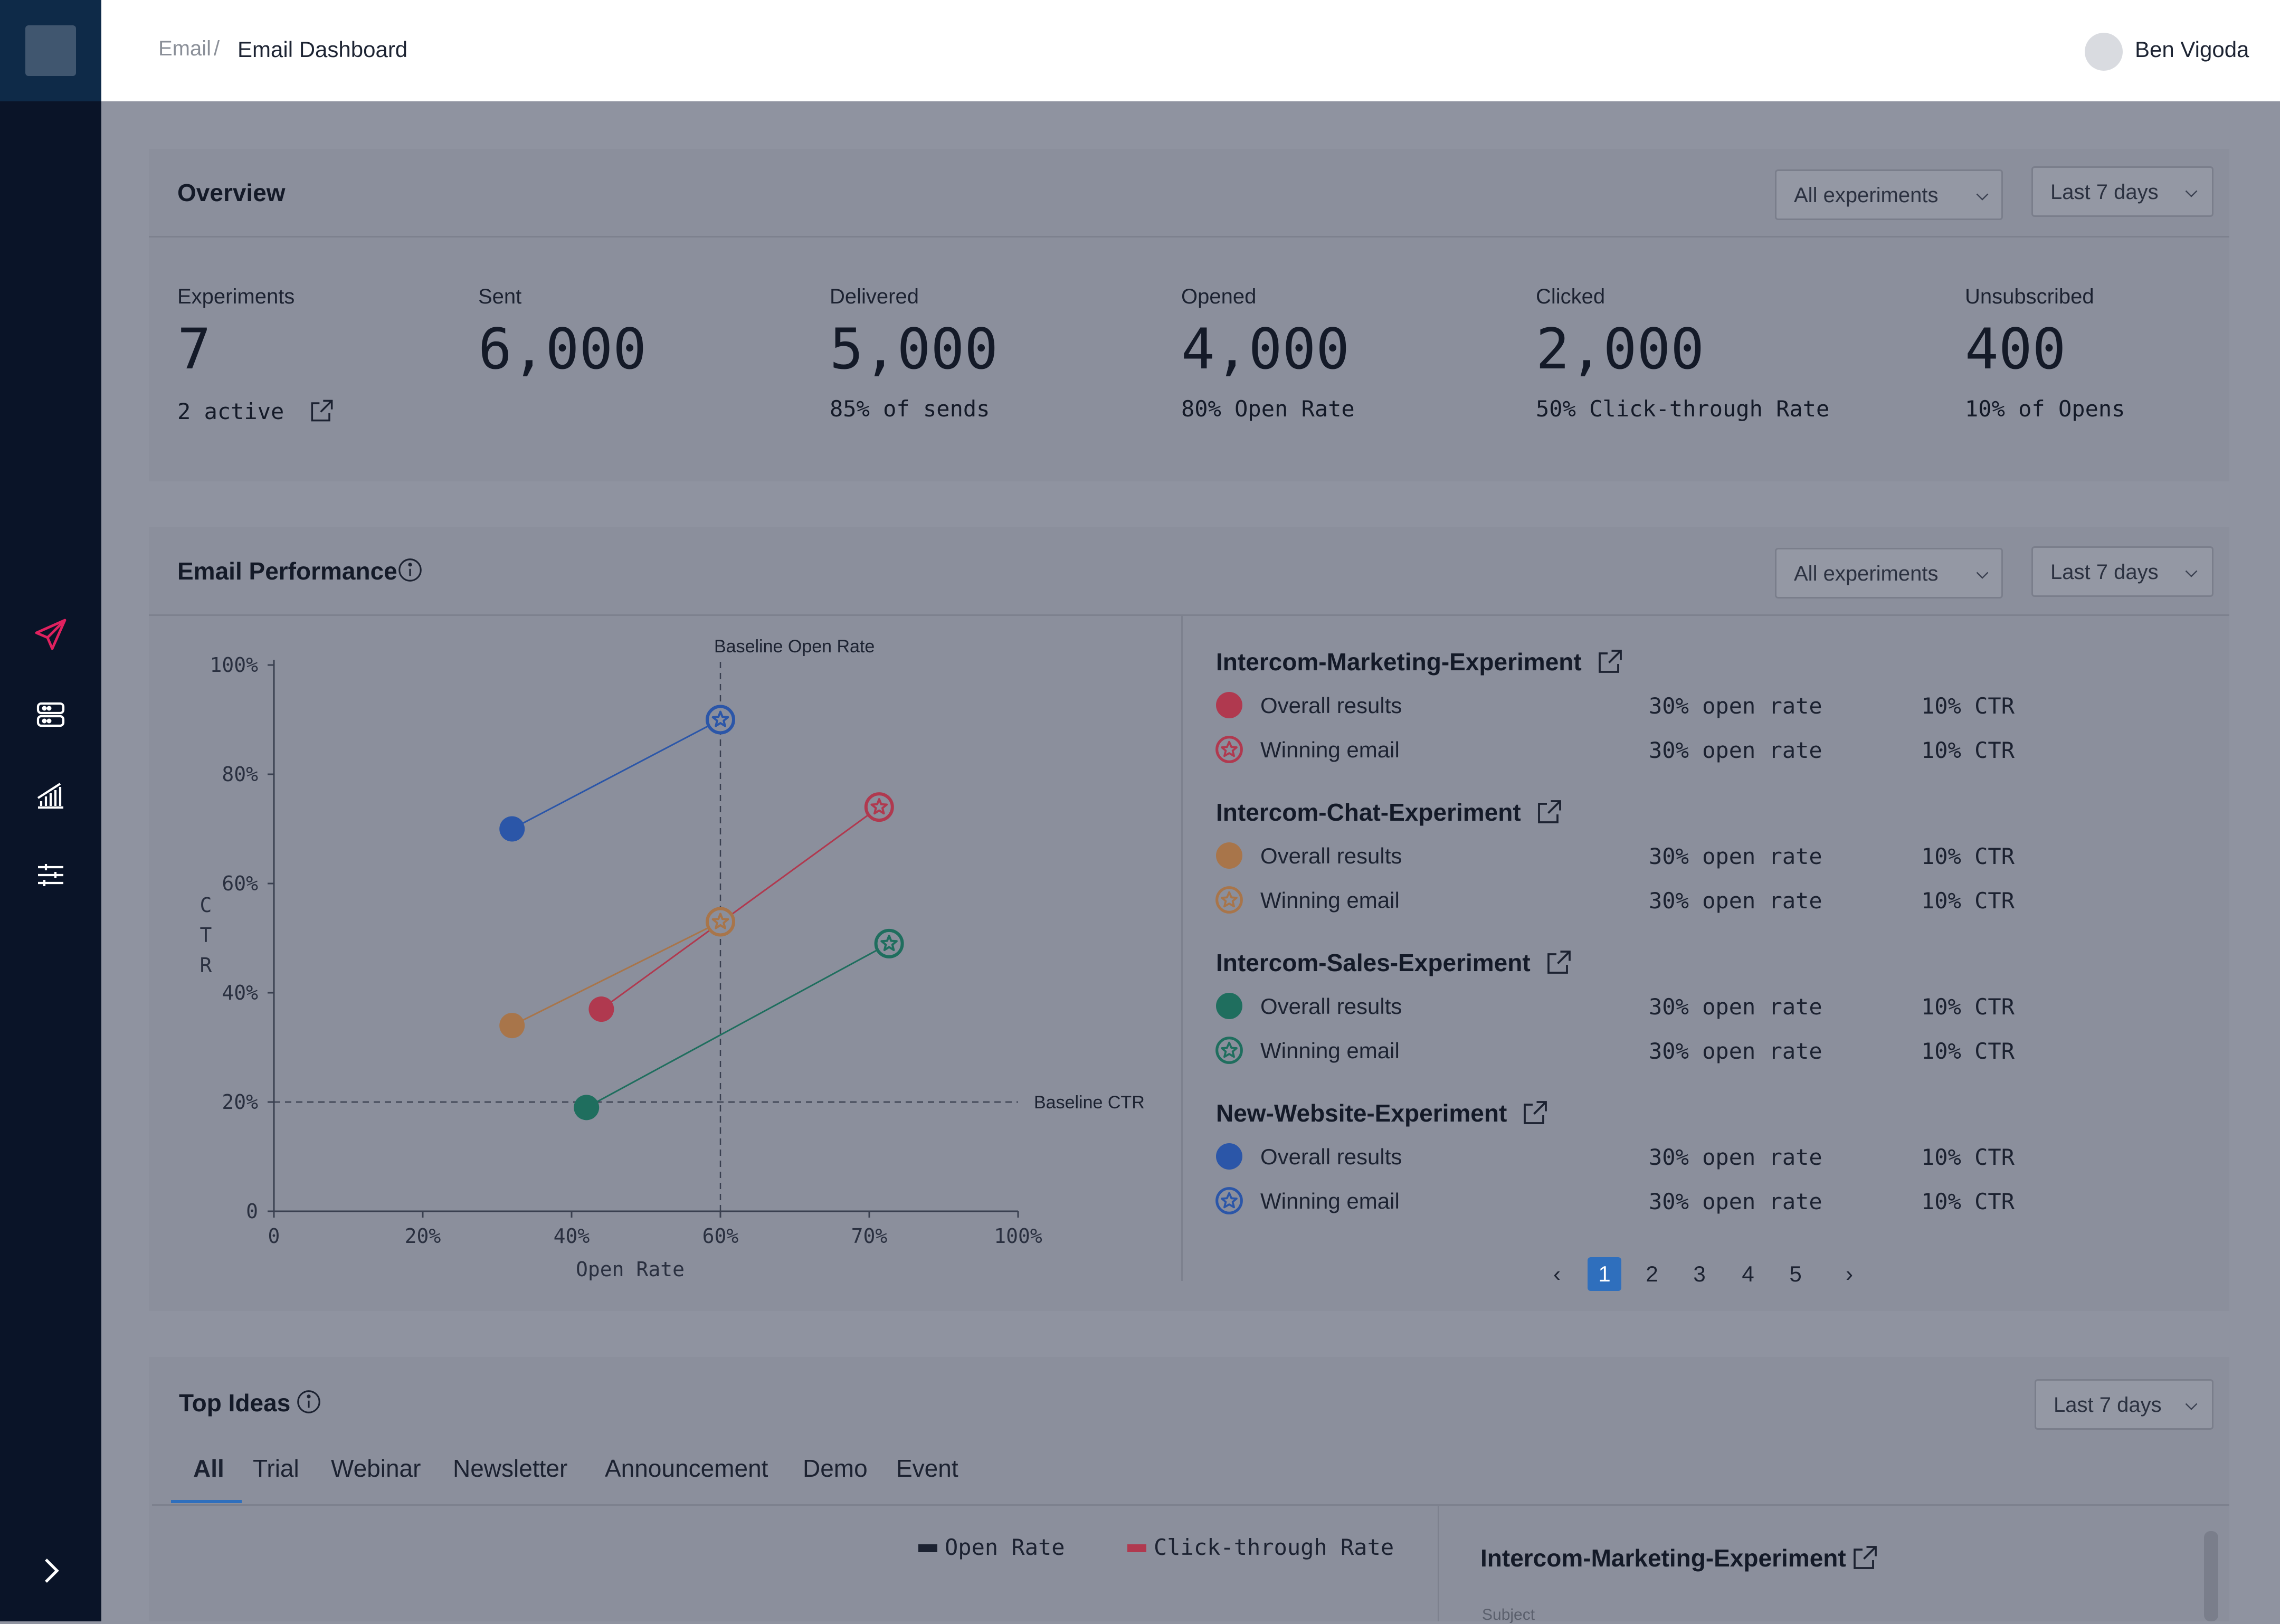  I want to click on experiment-name: New-Website-Experiment, so click(1361, 1113).